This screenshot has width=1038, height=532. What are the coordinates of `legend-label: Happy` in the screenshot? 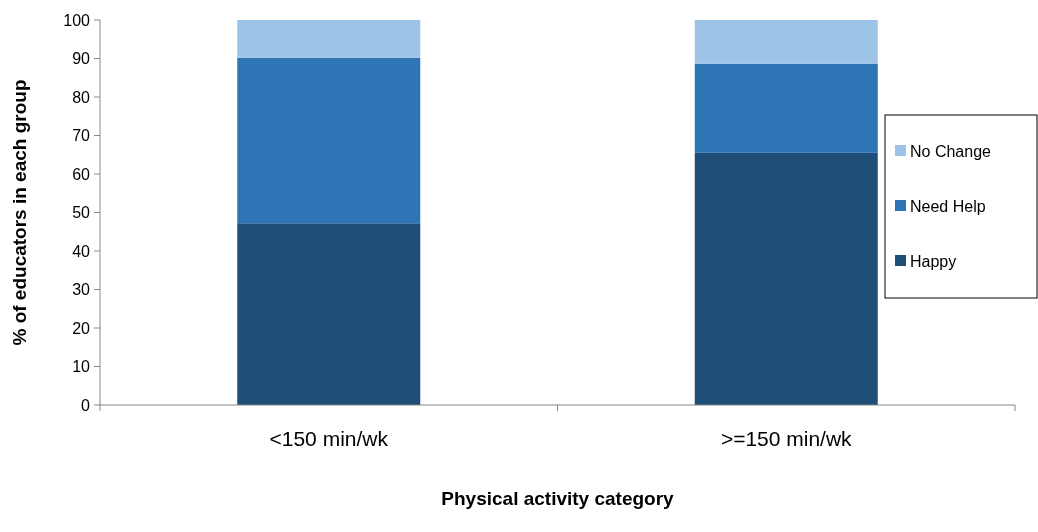 It's located at (933, 261).